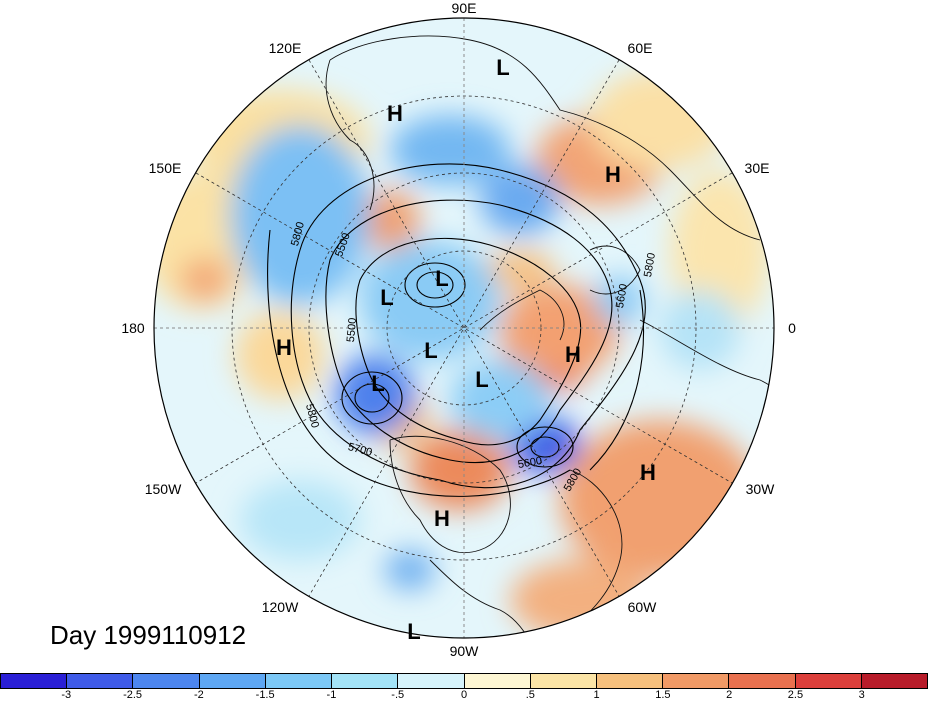 This screenshot has width=928, height=702. Describe the element at coordinates (861, 695) in the screenshot. I see `colorbar-tick-label: 3` at that location.